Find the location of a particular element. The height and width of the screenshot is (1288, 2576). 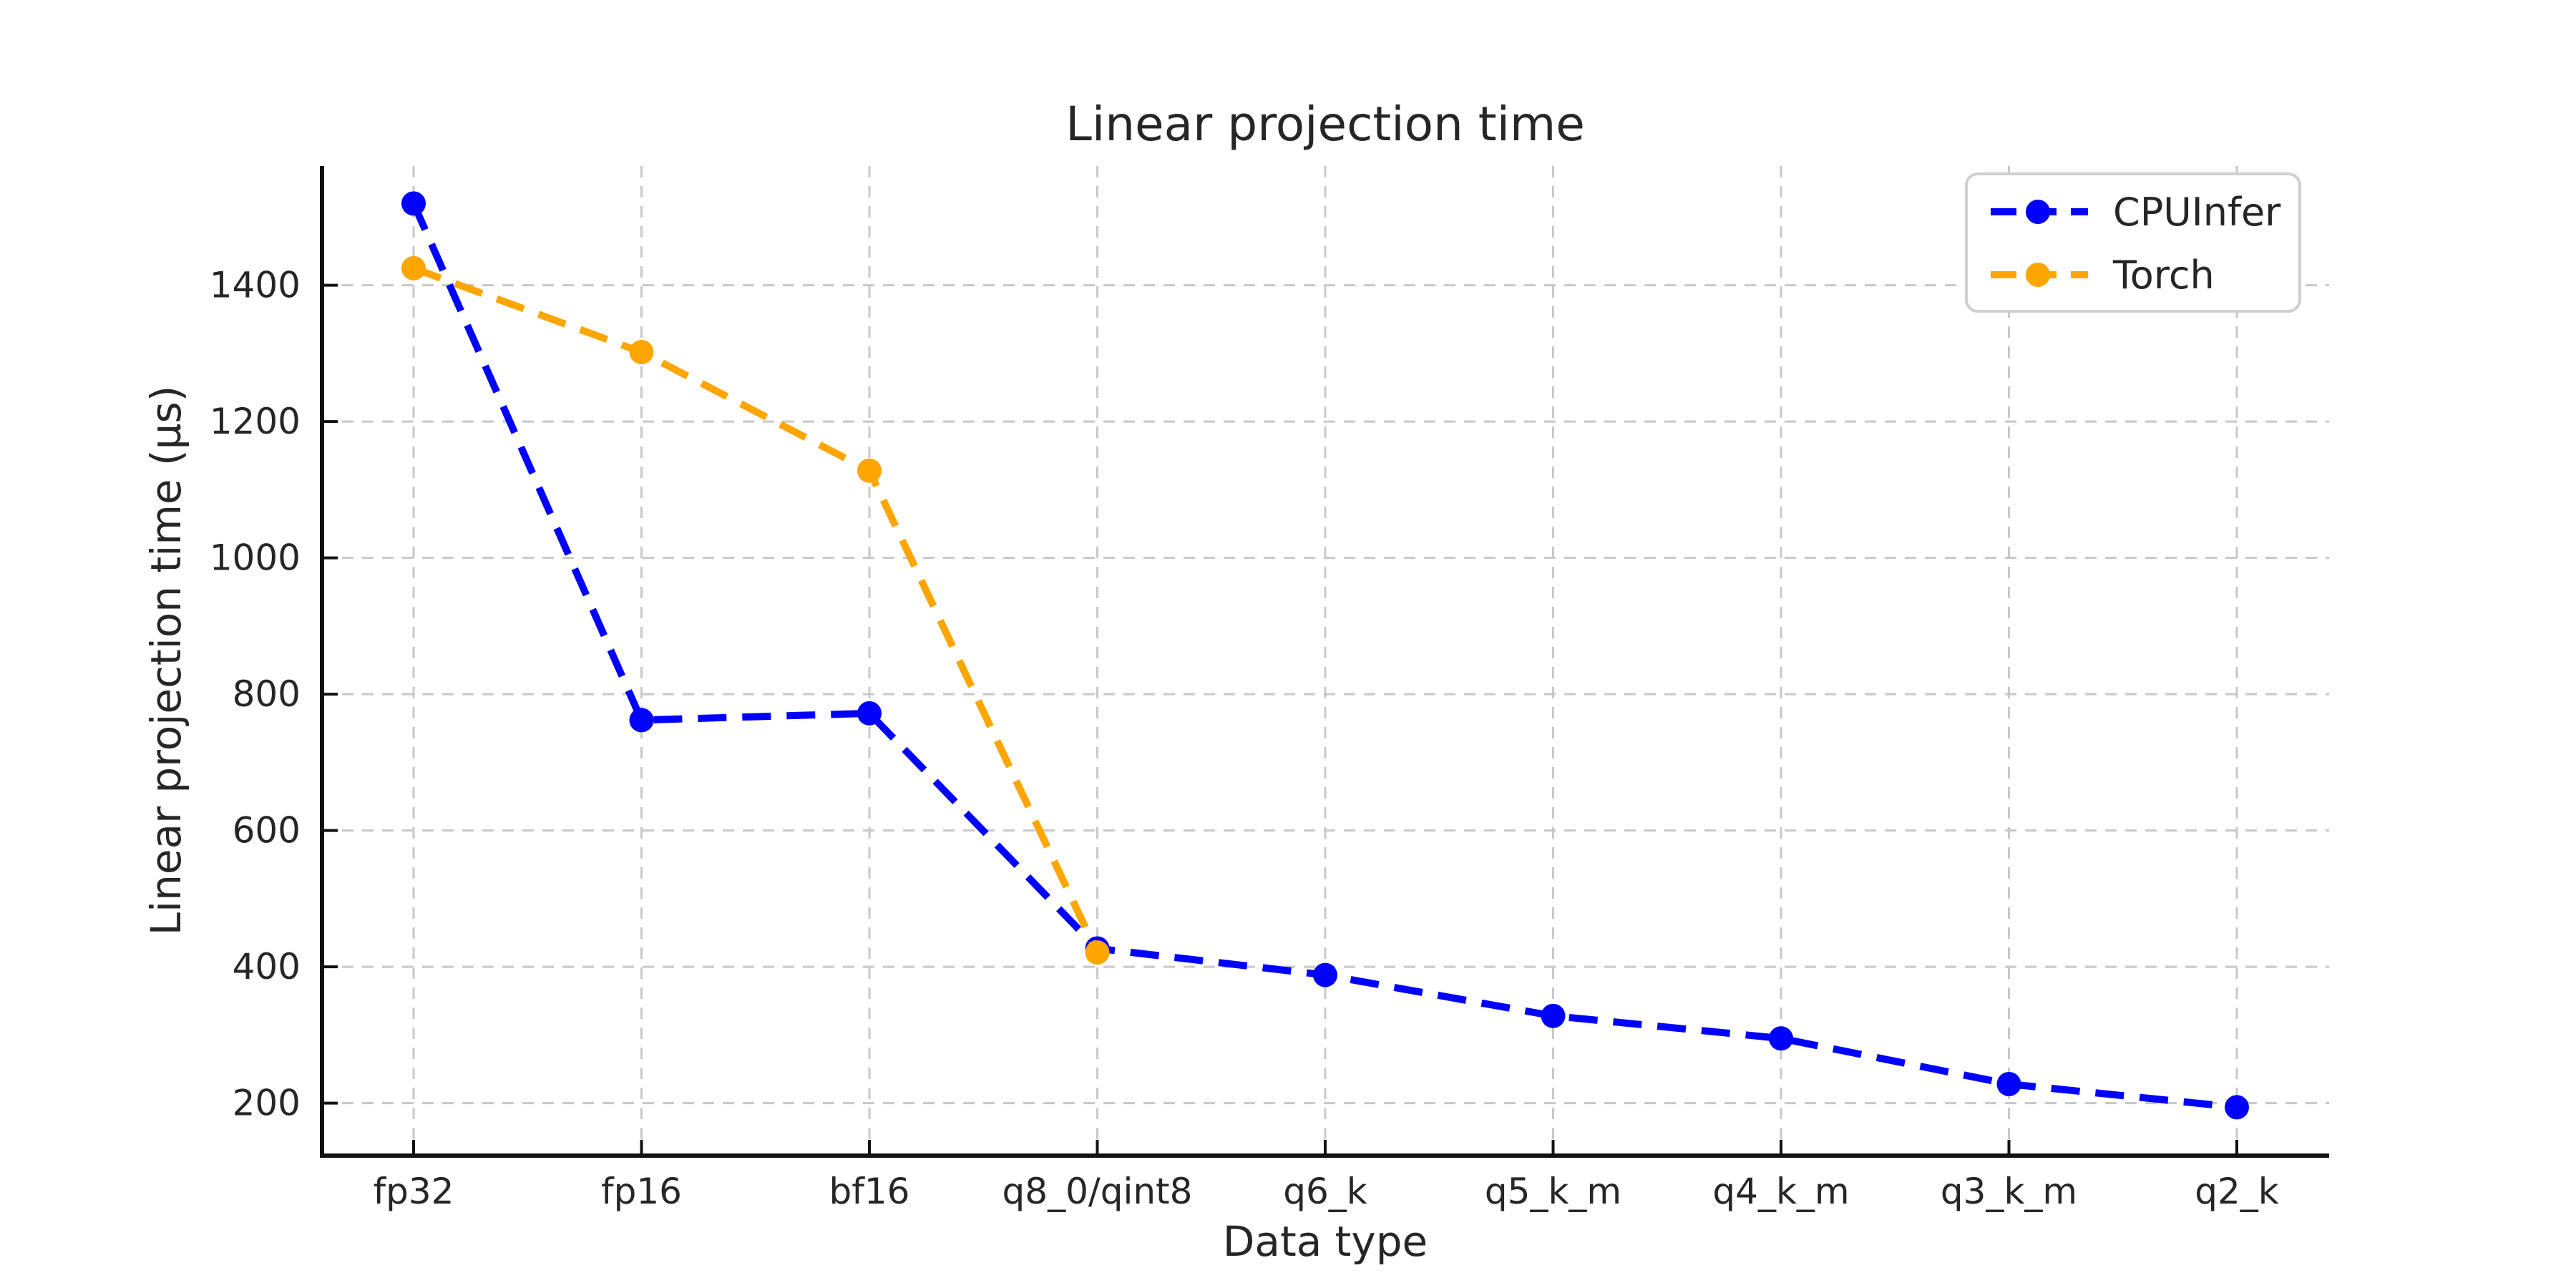

y-axis-label: Linear projection time (µs) is located at coordinates (166, 661).